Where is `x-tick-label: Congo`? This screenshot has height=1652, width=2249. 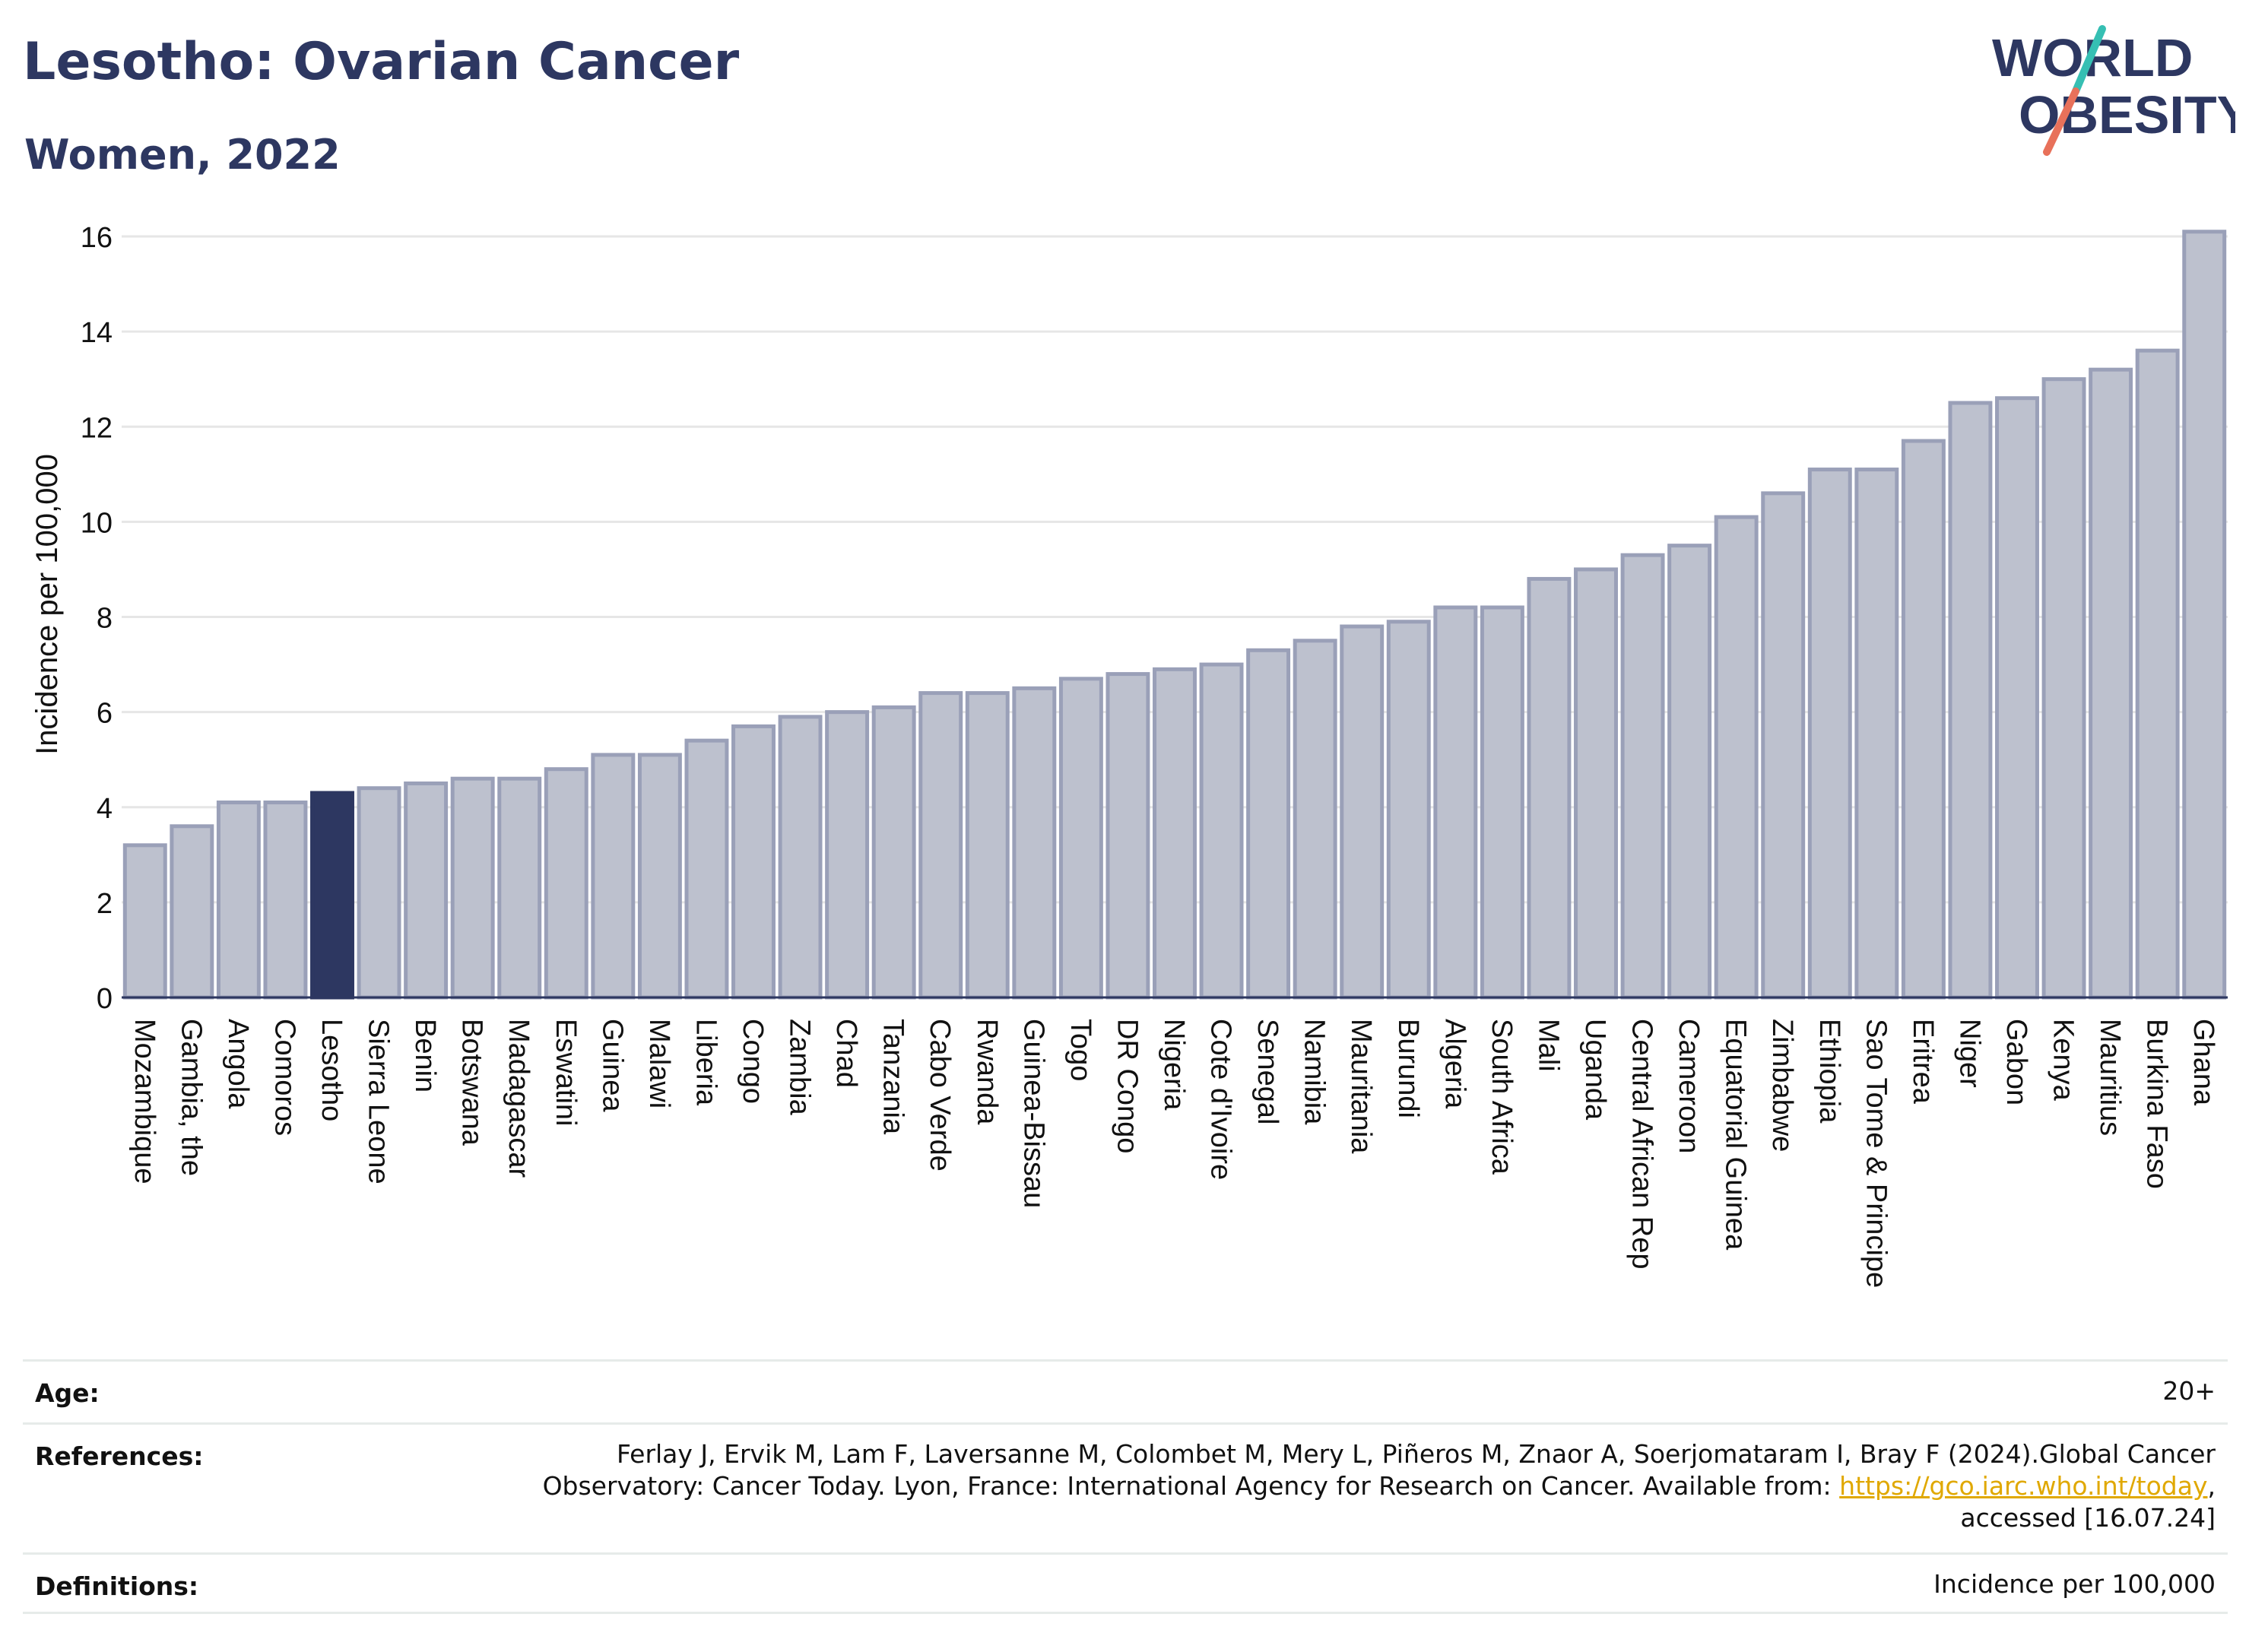
x-tick-label: Congo is located at coordinates (753, 1061).